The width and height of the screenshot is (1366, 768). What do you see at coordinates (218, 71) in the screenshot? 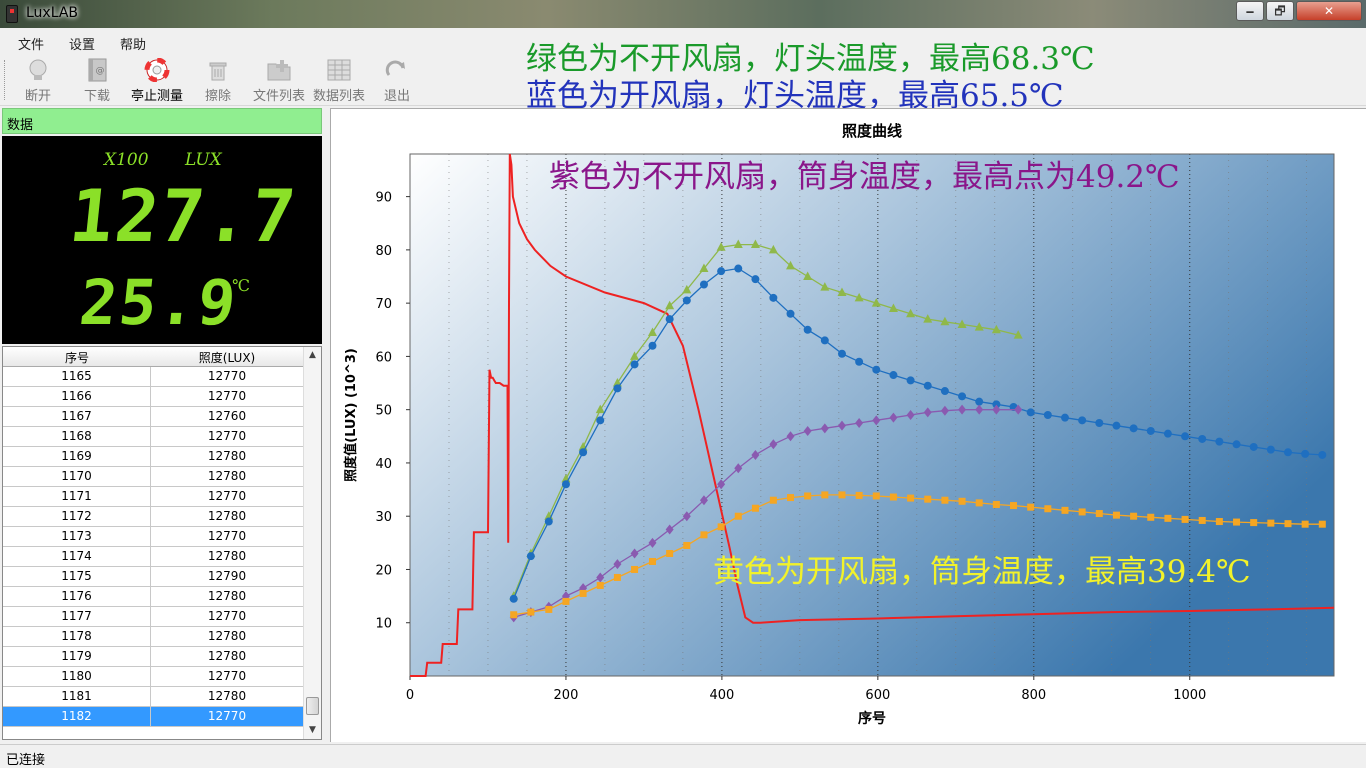
I see `trash-icon` at bounding box center [218, 71].